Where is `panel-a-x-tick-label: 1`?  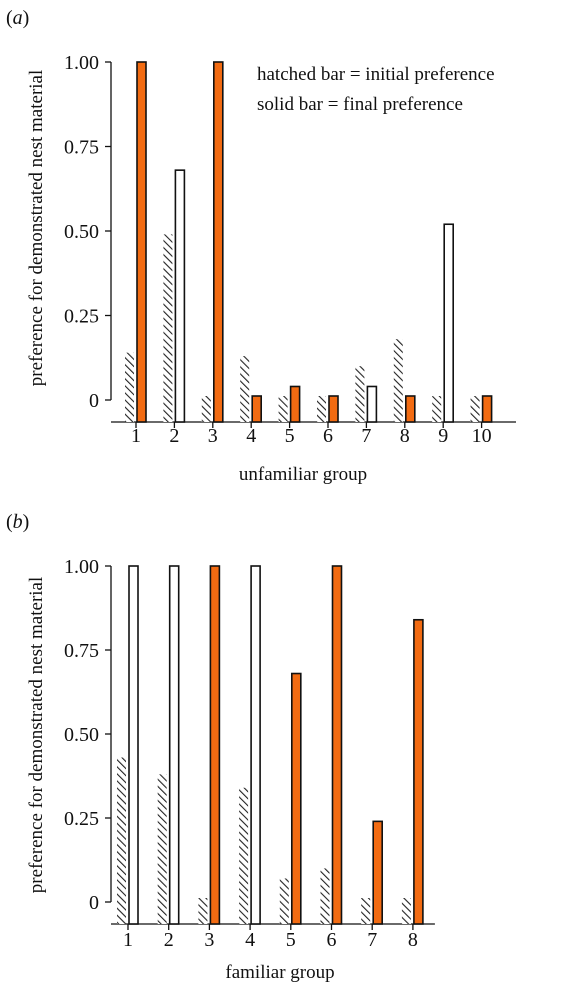 panel-a-x-tick-label: 1 is located at coordinates (136, 436).